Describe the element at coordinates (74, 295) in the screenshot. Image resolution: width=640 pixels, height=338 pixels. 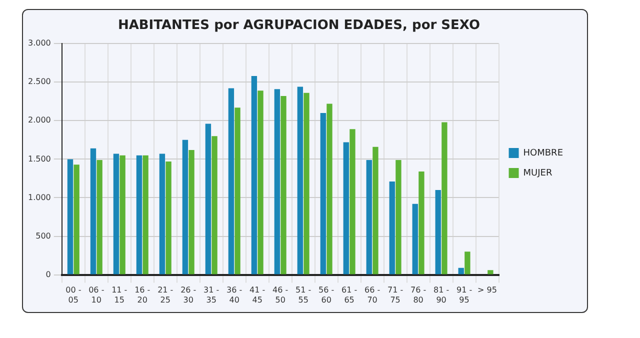
I see `x-tick-label: 00 - 05` at that location.